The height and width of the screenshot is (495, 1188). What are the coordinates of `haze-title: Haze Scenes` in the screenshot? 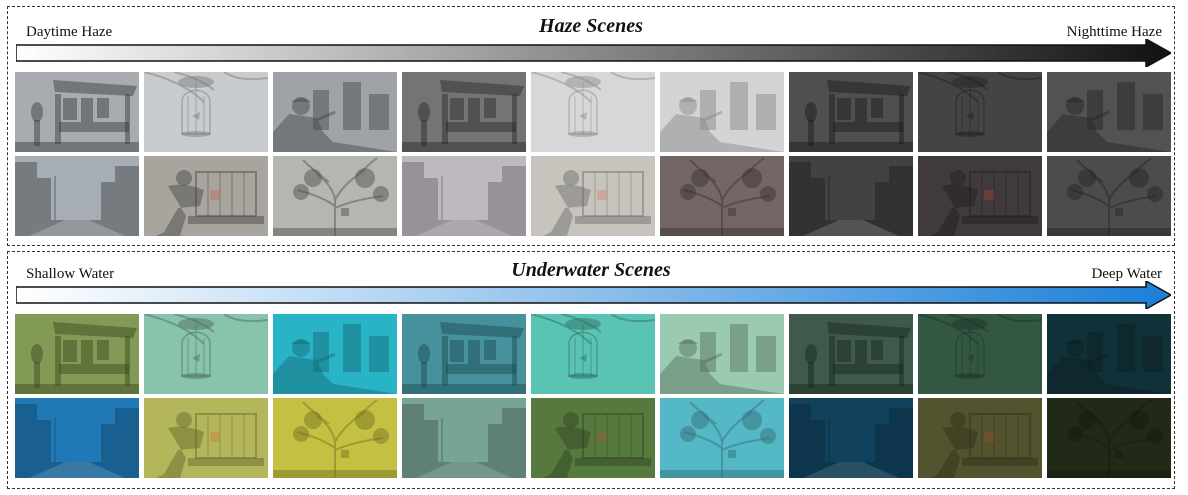 It's located at (591, 26).